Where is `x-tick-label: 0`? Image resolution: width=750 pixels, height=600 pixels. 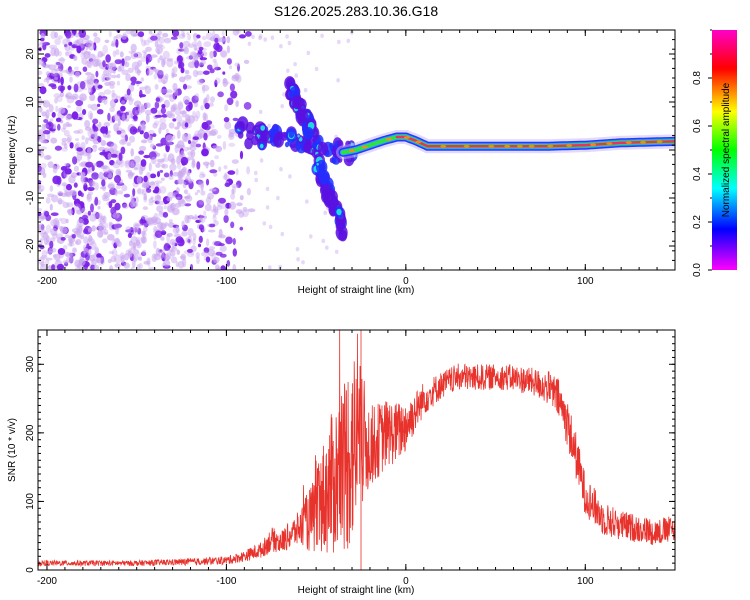 x-tick-label: 0 is located at coordinates (406, 581).